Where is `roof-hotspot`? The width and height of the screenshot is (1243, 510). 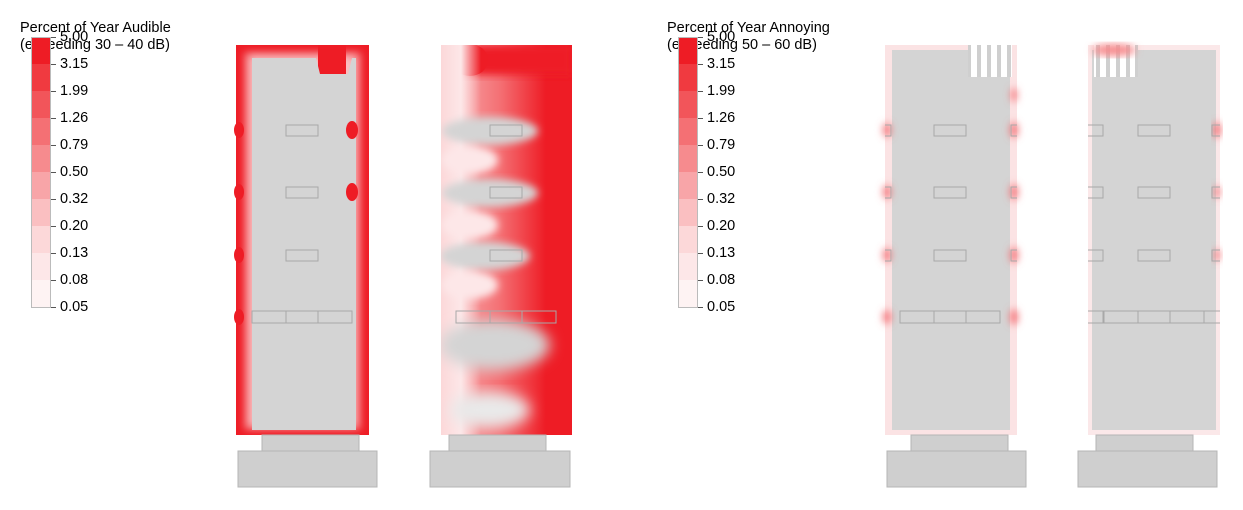 roof-hotspot is located at coordinates (332, 61).